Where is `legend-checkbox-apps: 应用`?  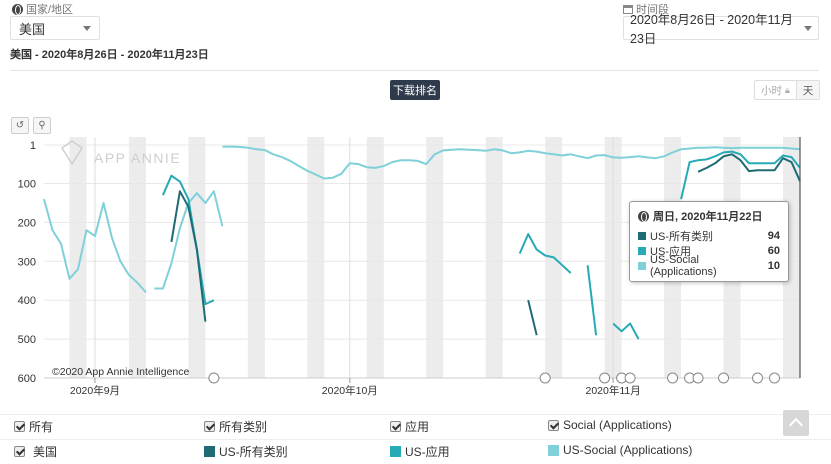 legend-checkbox-apps: 应用 is located at coordinates (409, 426).